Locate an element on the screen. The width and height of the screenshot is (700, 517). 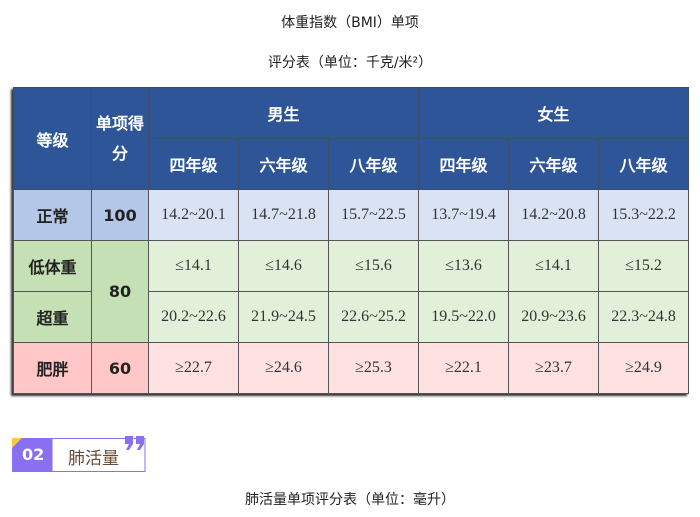
score: 80 is located at coordinates (120, 291).